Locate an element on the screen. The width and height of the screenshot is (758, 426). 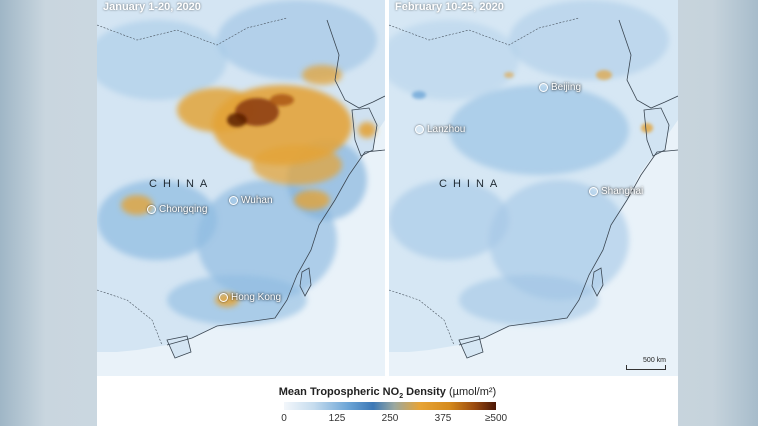
city-label: Lanzhou is located at coordinates (446, 129).